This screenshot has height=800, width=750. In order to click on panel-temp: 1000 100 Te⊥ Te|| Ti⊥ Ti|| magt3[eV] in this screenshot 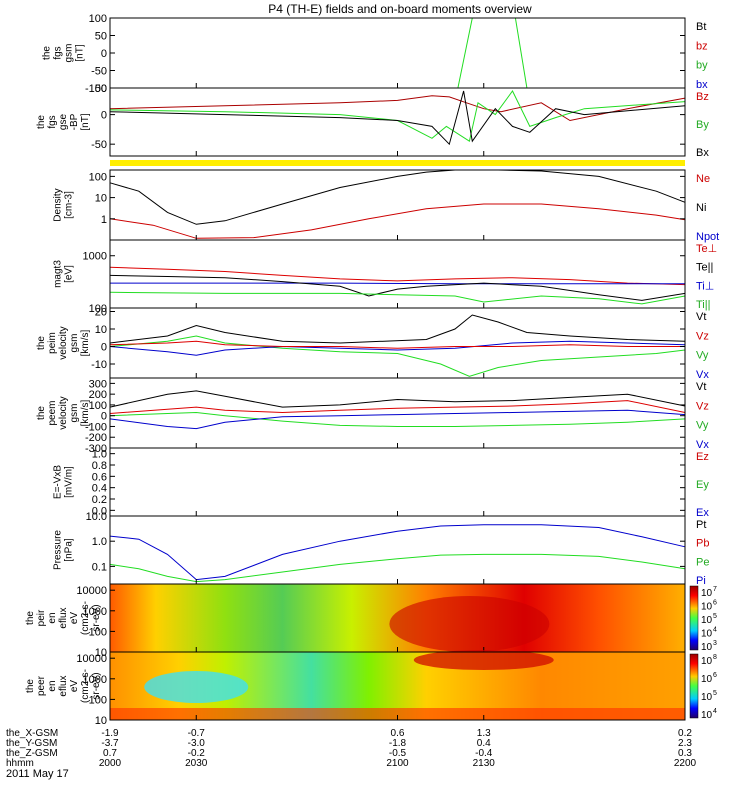, I will do `click(385, 277)`.